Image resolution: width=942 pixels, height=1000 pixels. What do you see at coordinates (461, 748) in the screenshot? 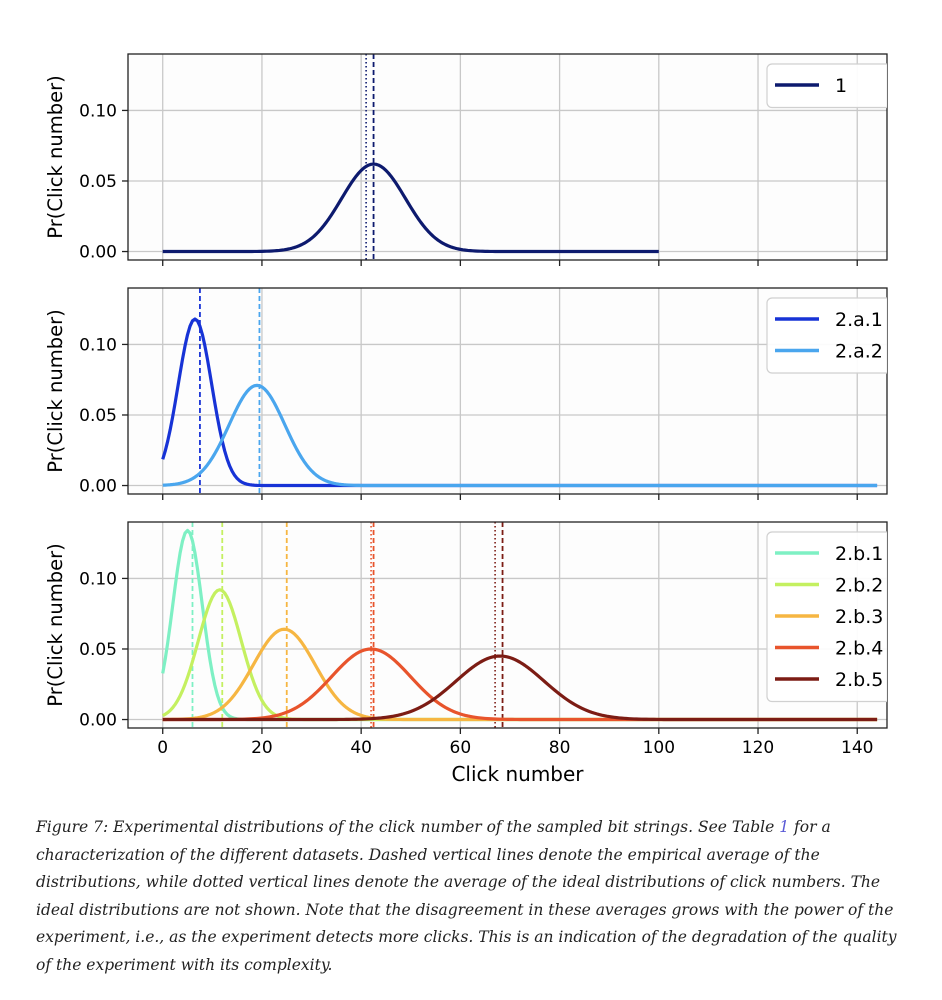
I see `x-tick-label: 60` at bounding box center [461, 748].